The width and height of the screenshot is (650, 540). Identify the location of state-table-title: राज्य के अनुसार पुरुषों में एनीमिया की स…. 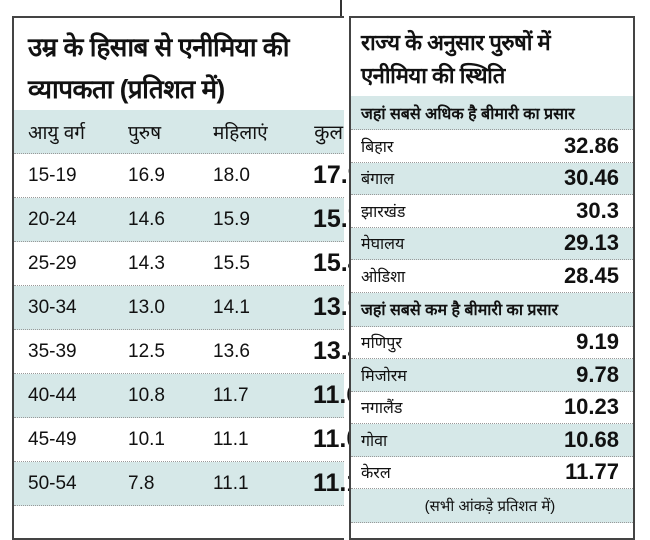
(492, 57).